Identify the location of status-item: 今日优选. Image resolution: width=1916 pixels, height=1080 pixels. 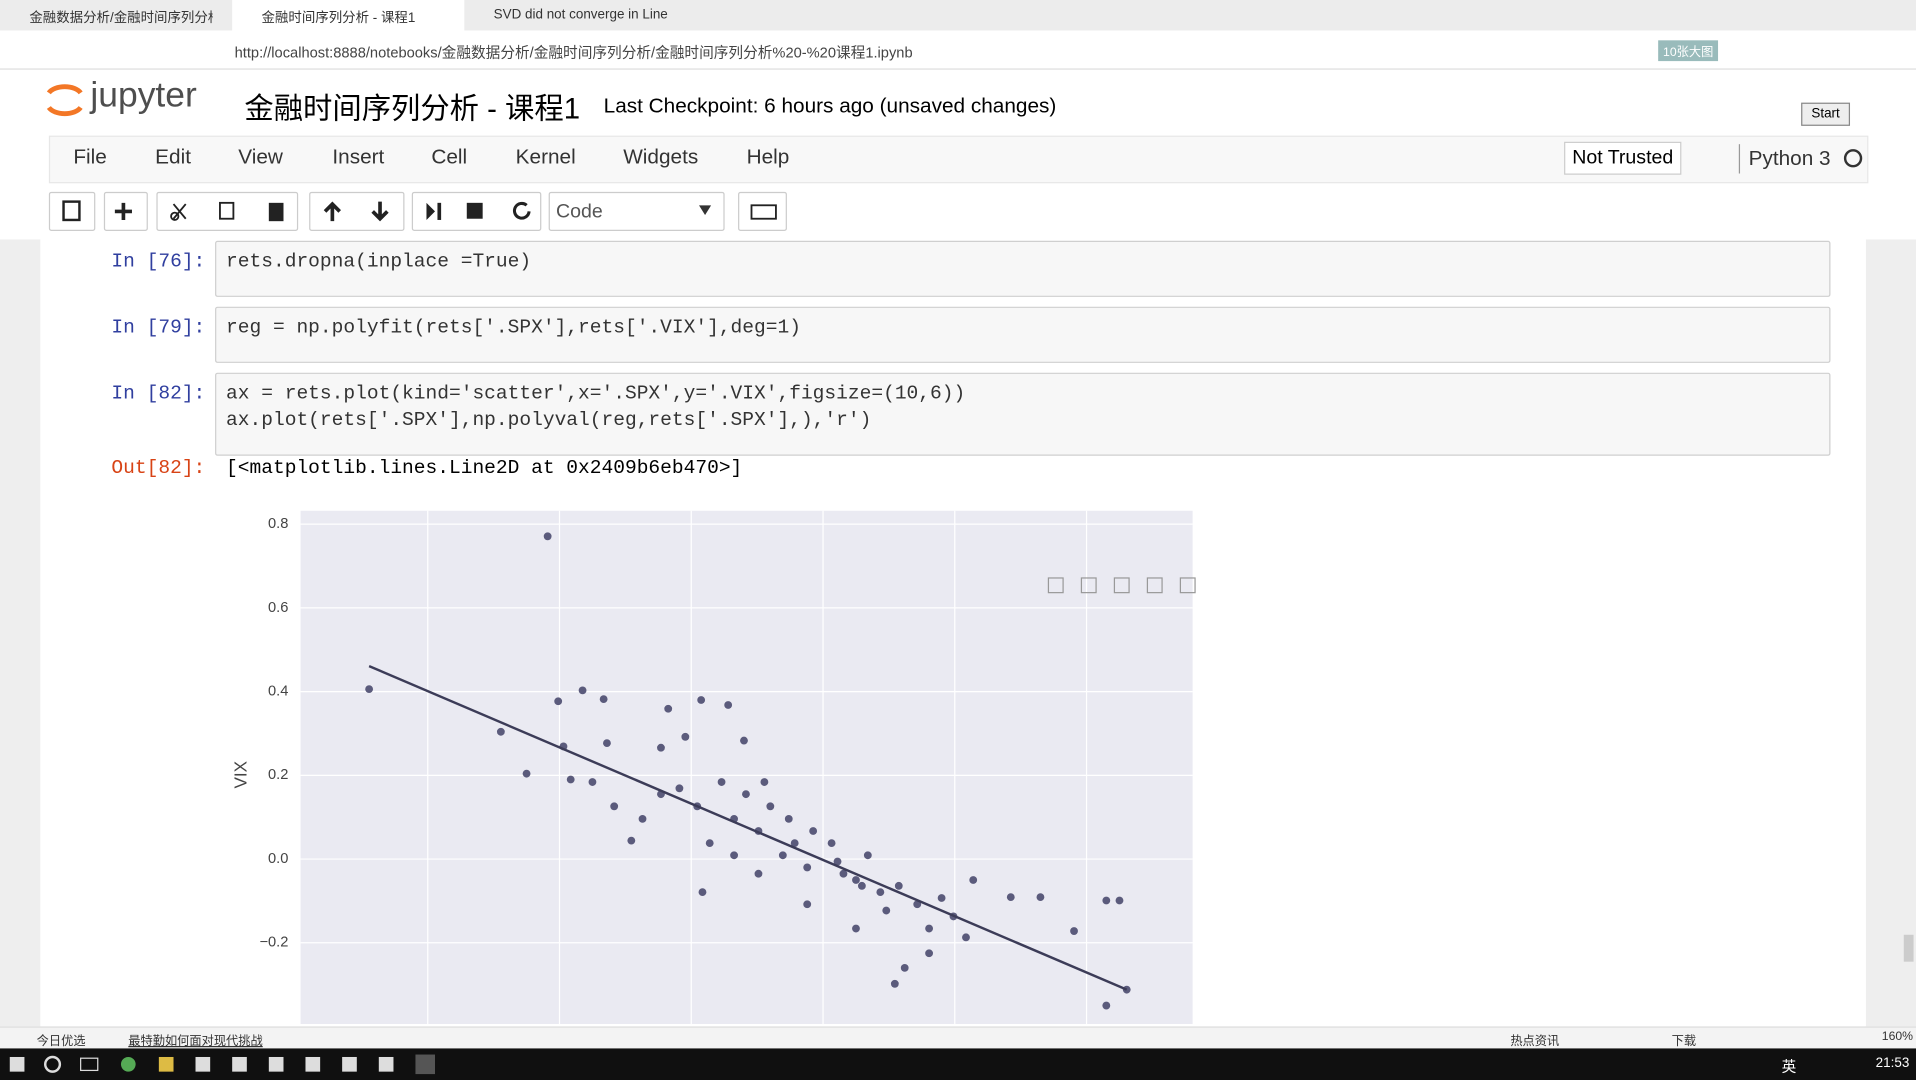
(61, 1041).